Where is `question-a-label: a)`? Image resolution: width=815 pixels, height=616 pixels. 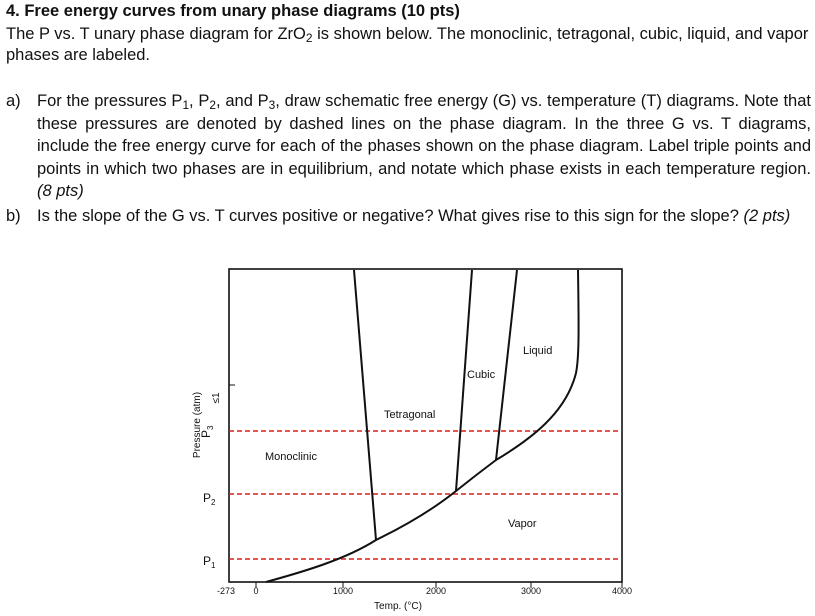
question-a-label: a) is located at coordinates (13, 101).